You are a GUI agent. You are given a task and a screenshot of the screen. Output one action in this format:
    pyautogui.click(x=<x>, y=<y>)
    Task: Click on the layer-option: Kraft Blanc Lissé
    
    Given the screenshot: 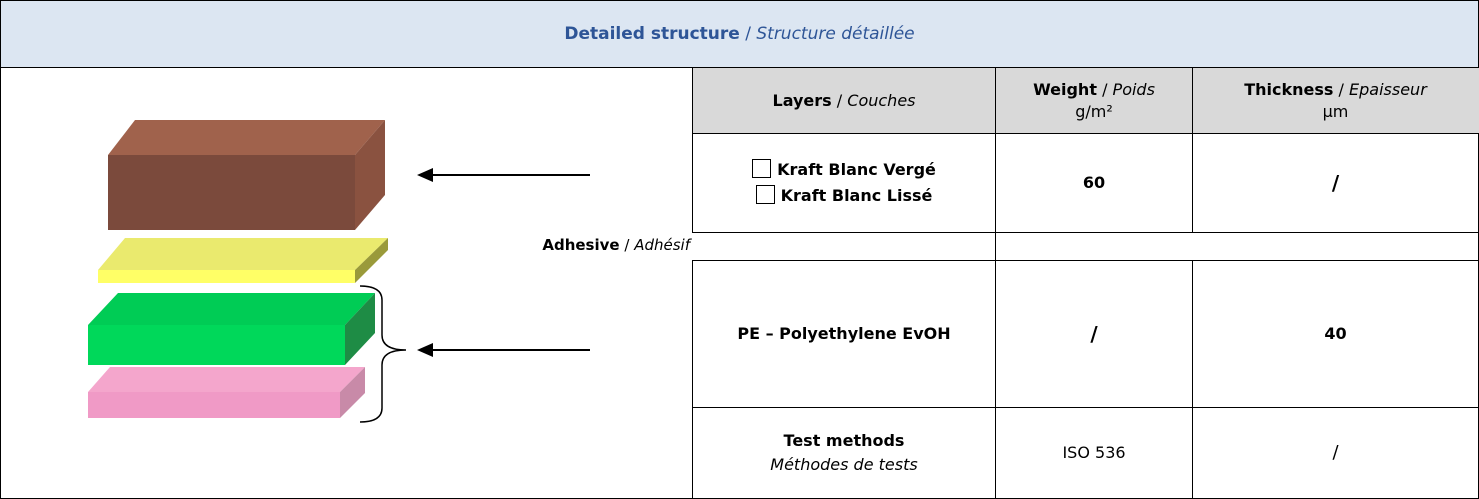 What is the action you would take?
    pyautogui.click(x=856, y=195)
    